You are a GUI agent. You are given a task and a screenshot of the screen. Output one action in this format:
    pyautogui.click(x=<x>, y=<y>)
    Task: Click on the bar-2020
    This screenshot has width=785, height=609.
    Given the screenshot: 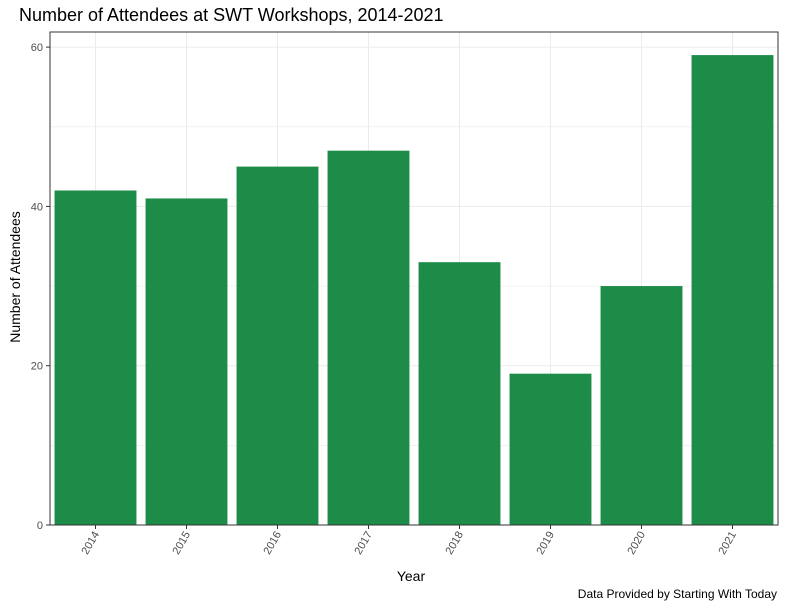 What is the action you would take?
    pyautogui.click(x=641, y=405)
    